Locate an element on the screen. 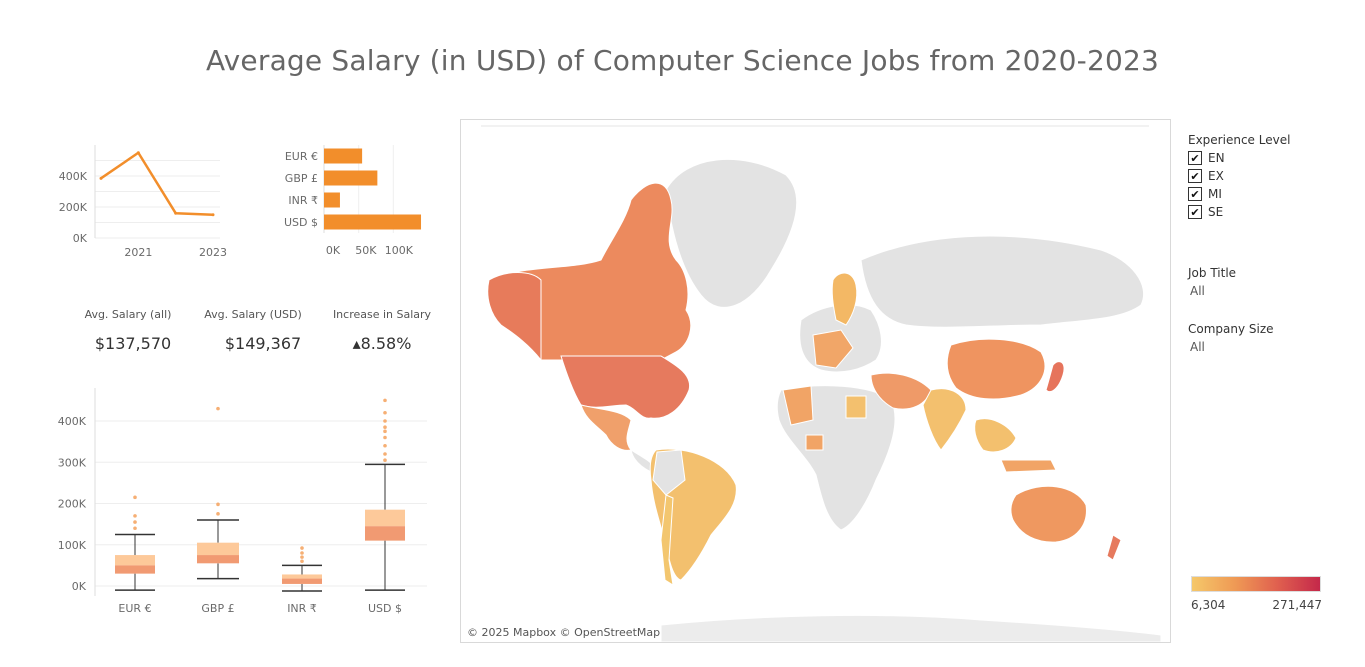 Image resolution: width=1365 pixels, height=667 pixels. legend-min-value: 6,304 is located at coordinates (1208, 605).